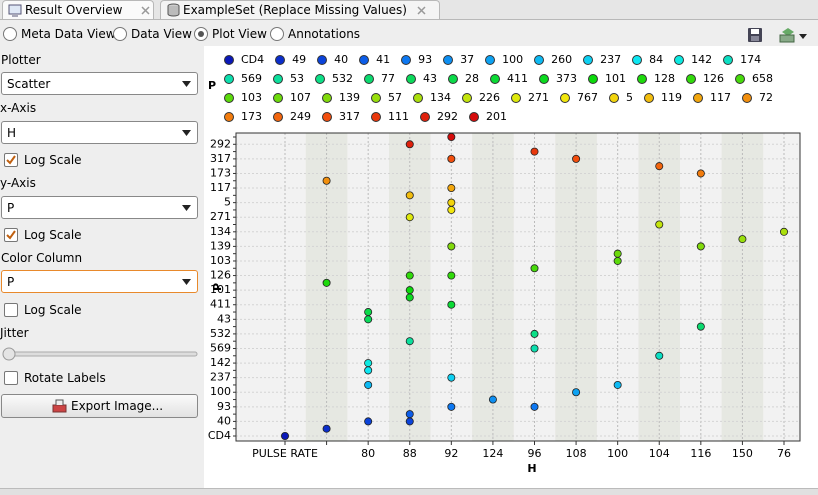 Image resolution: width=818 pixels, height=495 pixels. Describe the element at coordinates (390, 116) in the screenshot. I see `legend-item: 111` at that location.